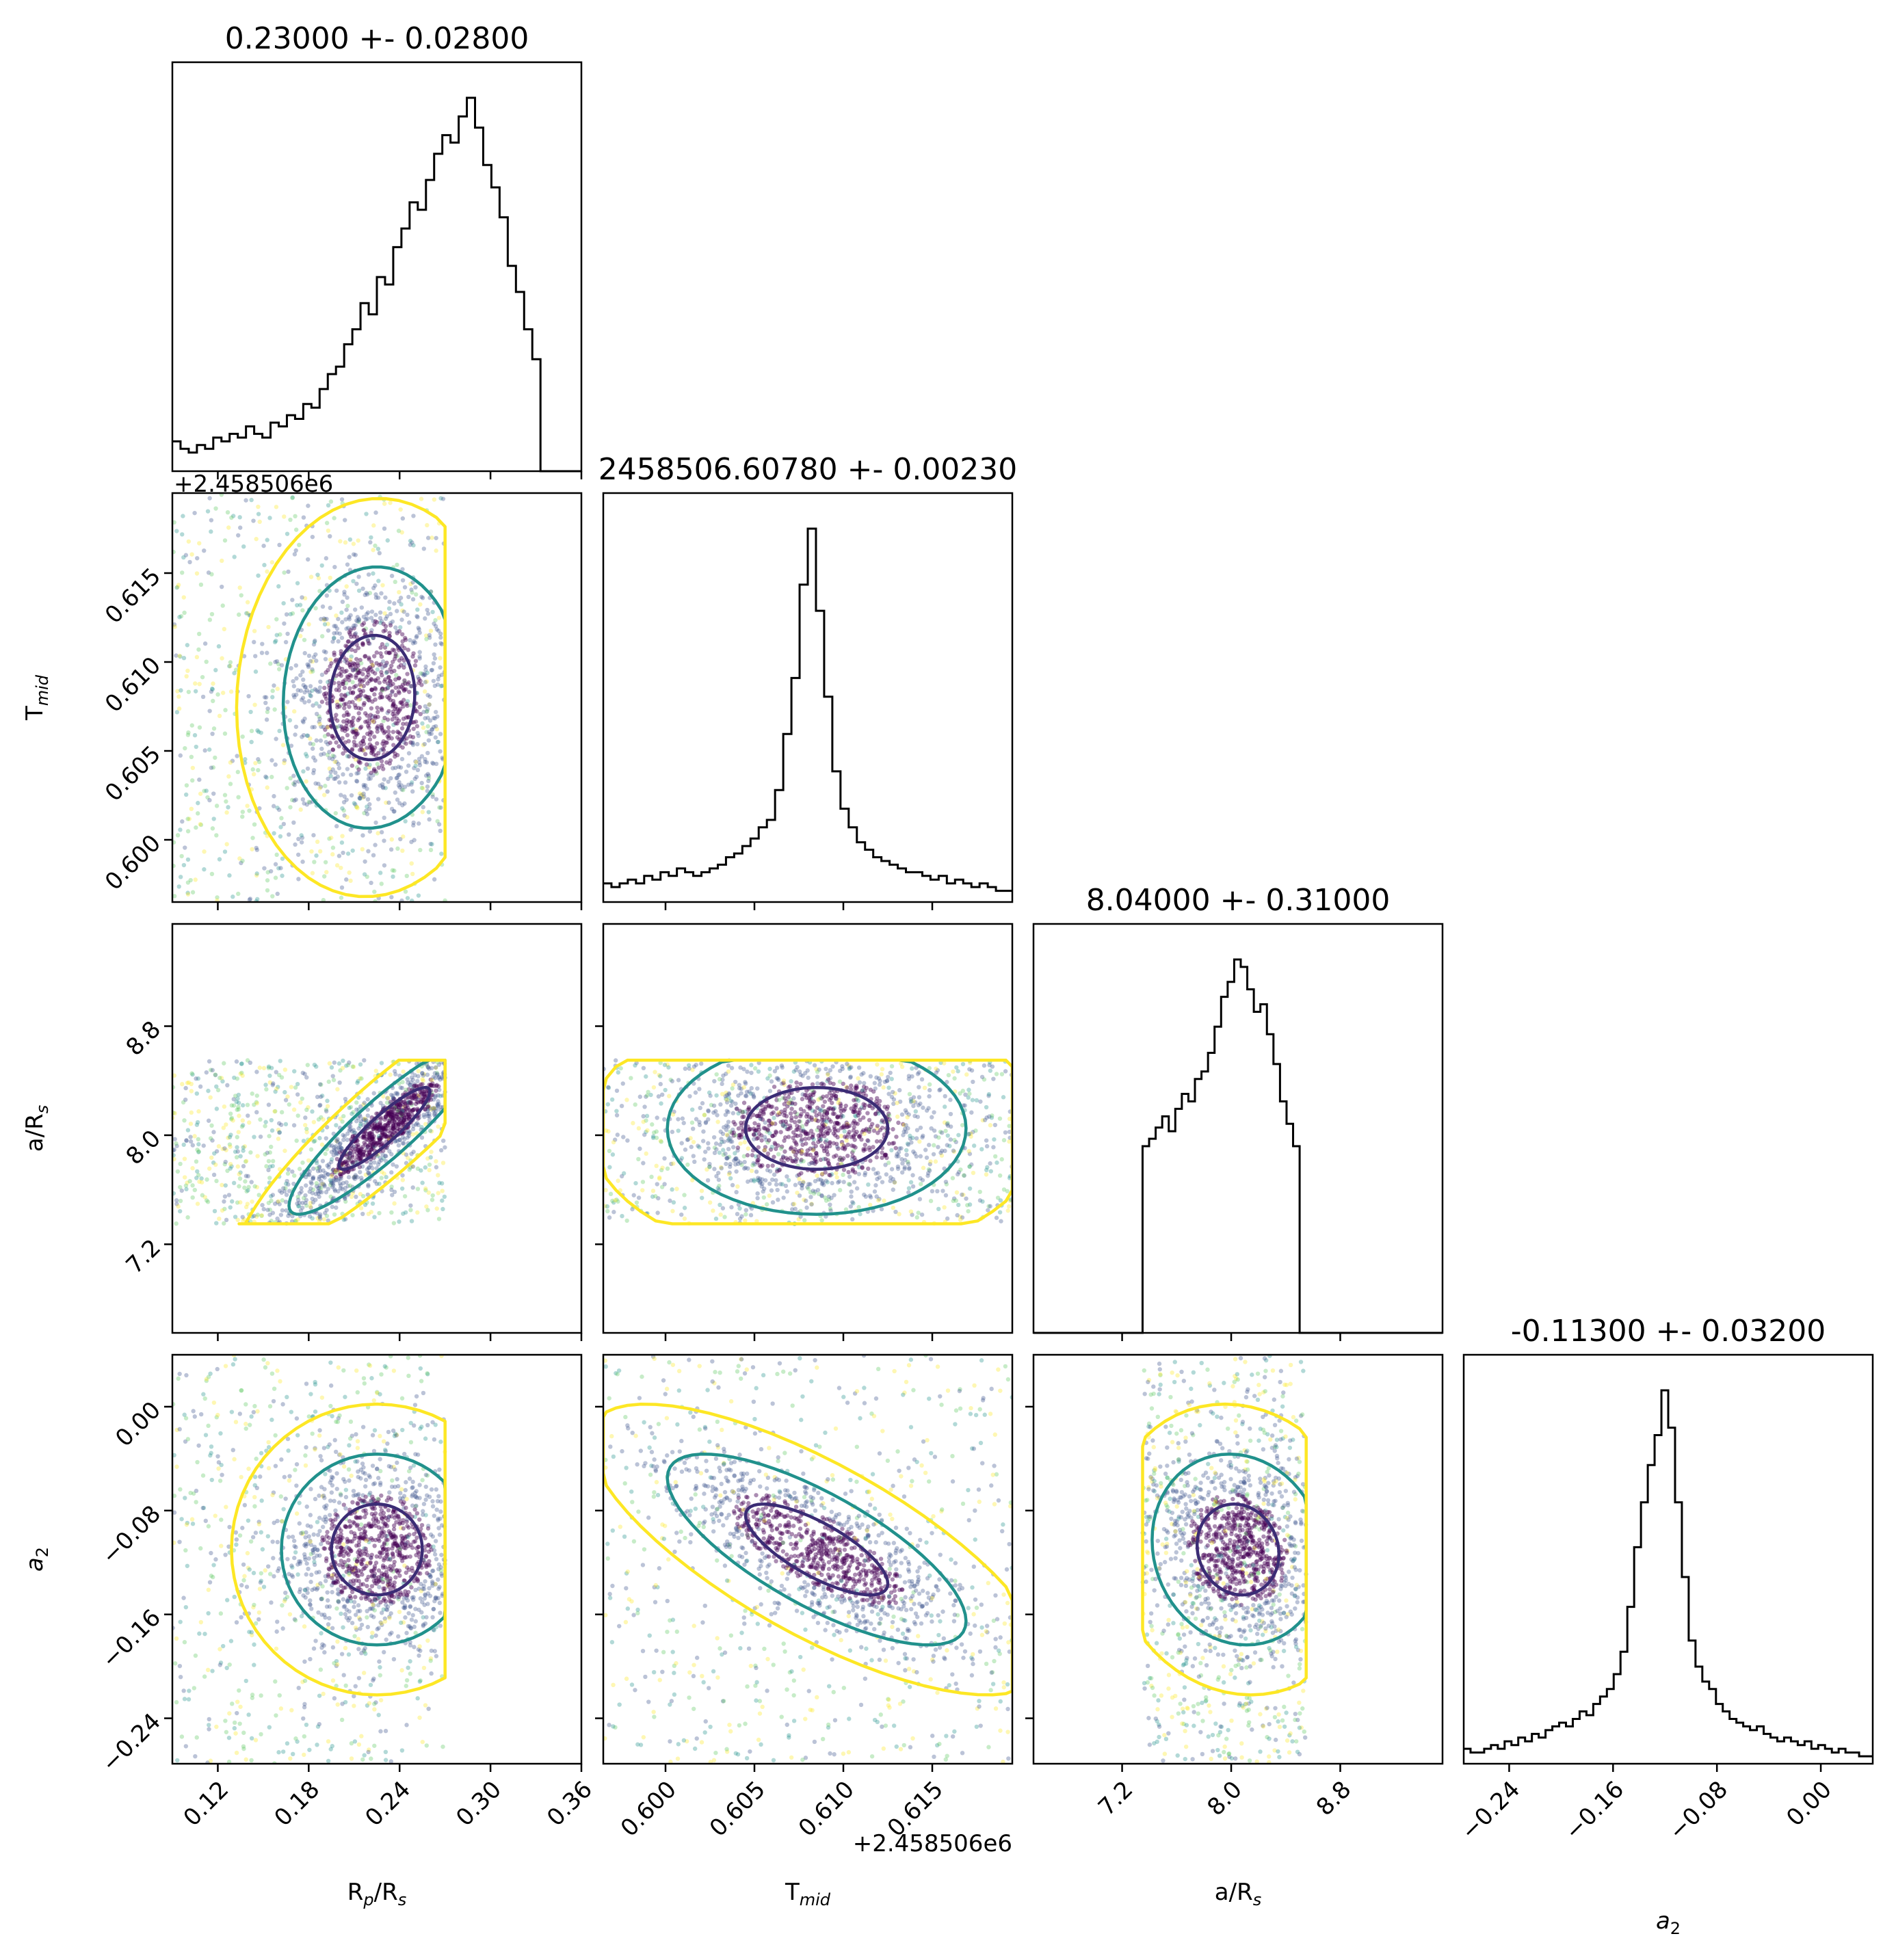 The width and height of the screenshot is (1896, 1960). What do you see at coordinates (373, 1588) in the screenshot?
I see `panel-a2-rp` at bounding box center [373, 1588].